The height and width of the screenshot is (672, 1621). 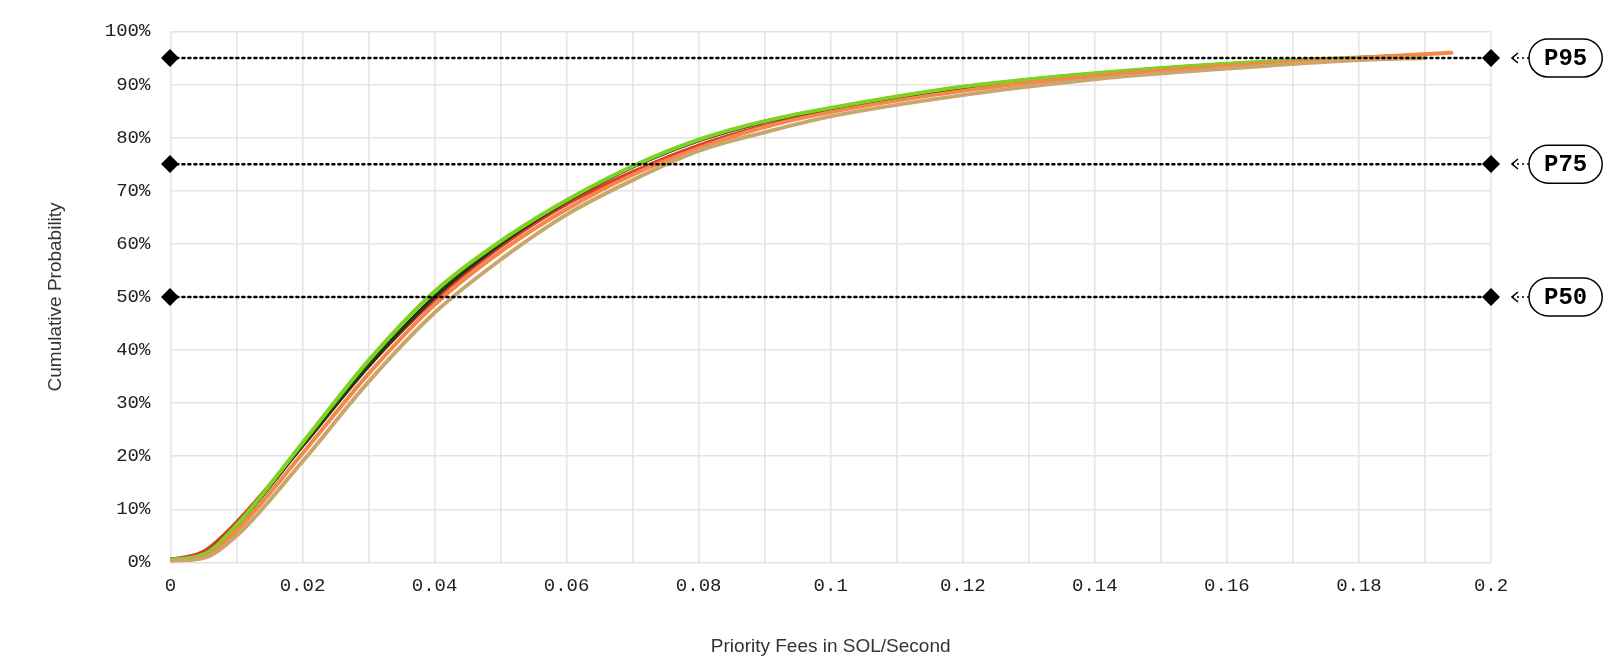 I want to click on x-tick-label: 0.18, so click(x=1359, y=585).